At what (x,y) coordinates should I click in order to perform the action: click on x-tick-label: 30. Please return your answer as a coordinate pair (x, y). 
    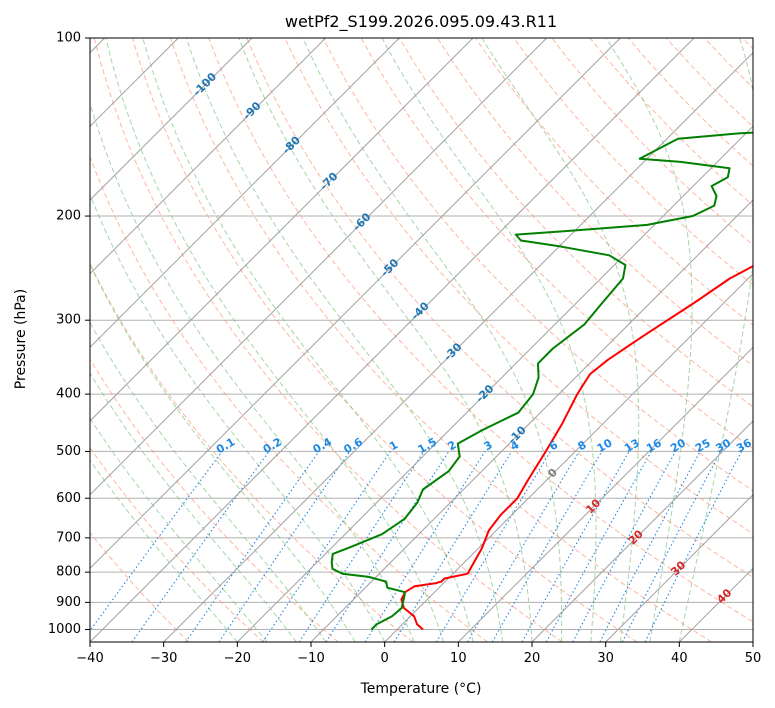
    Looking at the image, I should click on (605, 658).